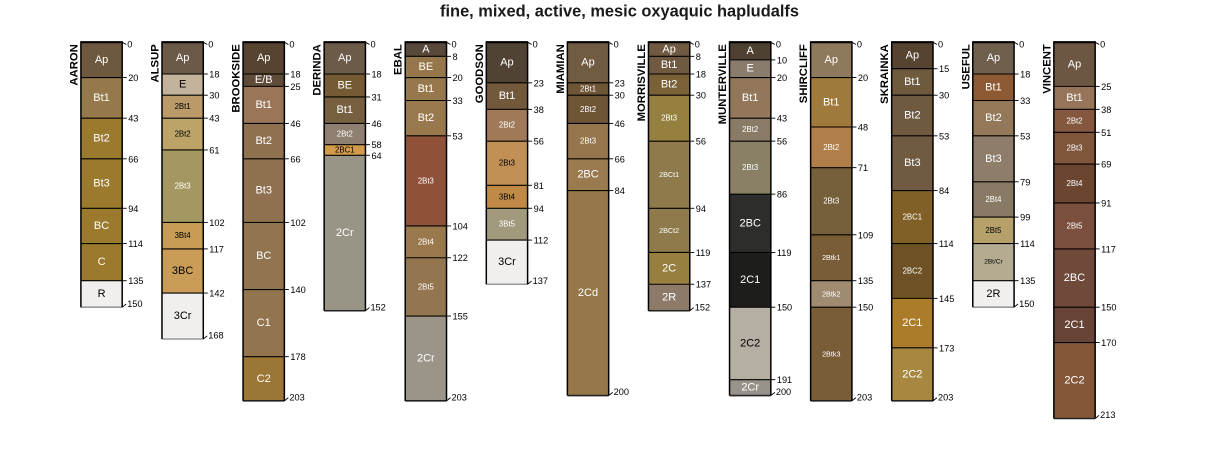  What do you see at coordinates (669, 174) in the screenshot?
I see `svg-text: 2BCt1` at bounding box center [669, 174].